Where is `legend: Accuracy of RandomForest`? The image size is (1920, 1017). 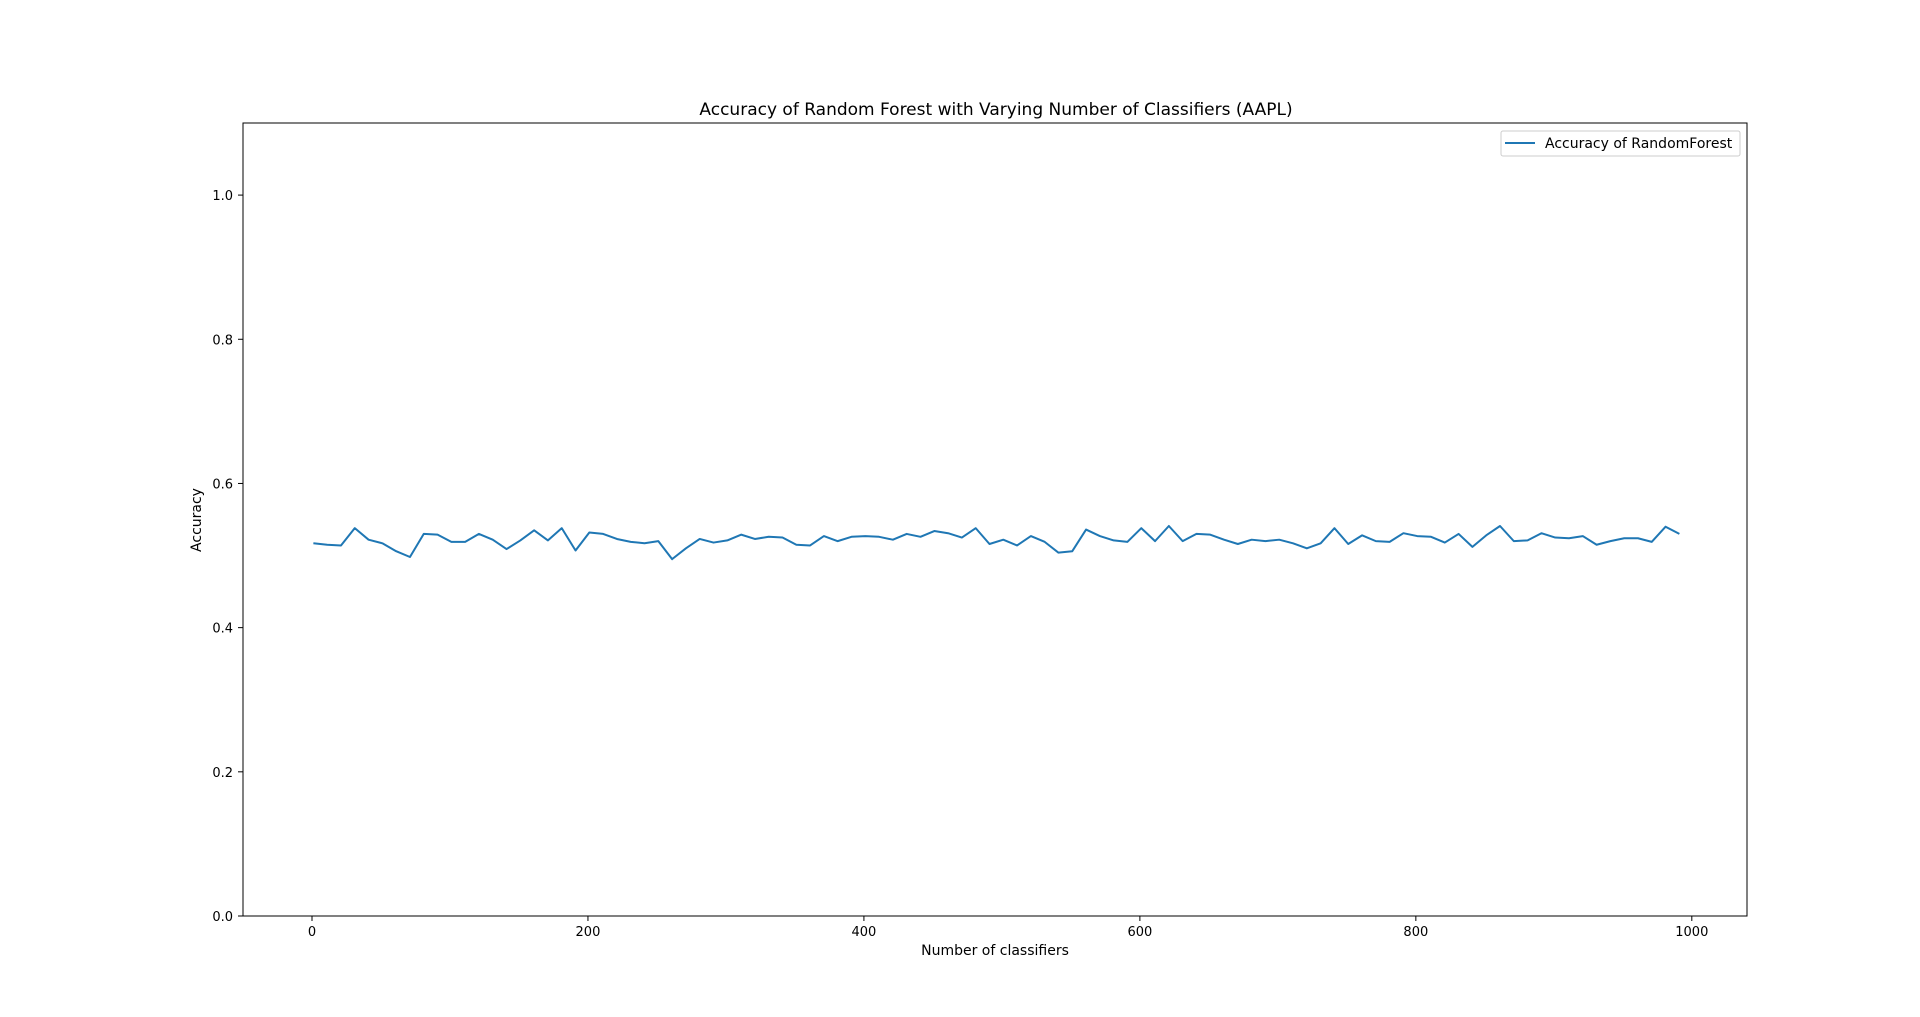 legend: Accuracy of RandomForest is located at coordinates (1620, 143).